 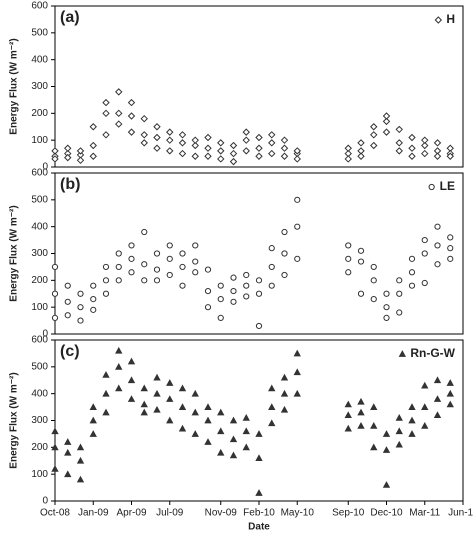 I want to click on x-tick-label: May-10, so click(x=298, y=513).